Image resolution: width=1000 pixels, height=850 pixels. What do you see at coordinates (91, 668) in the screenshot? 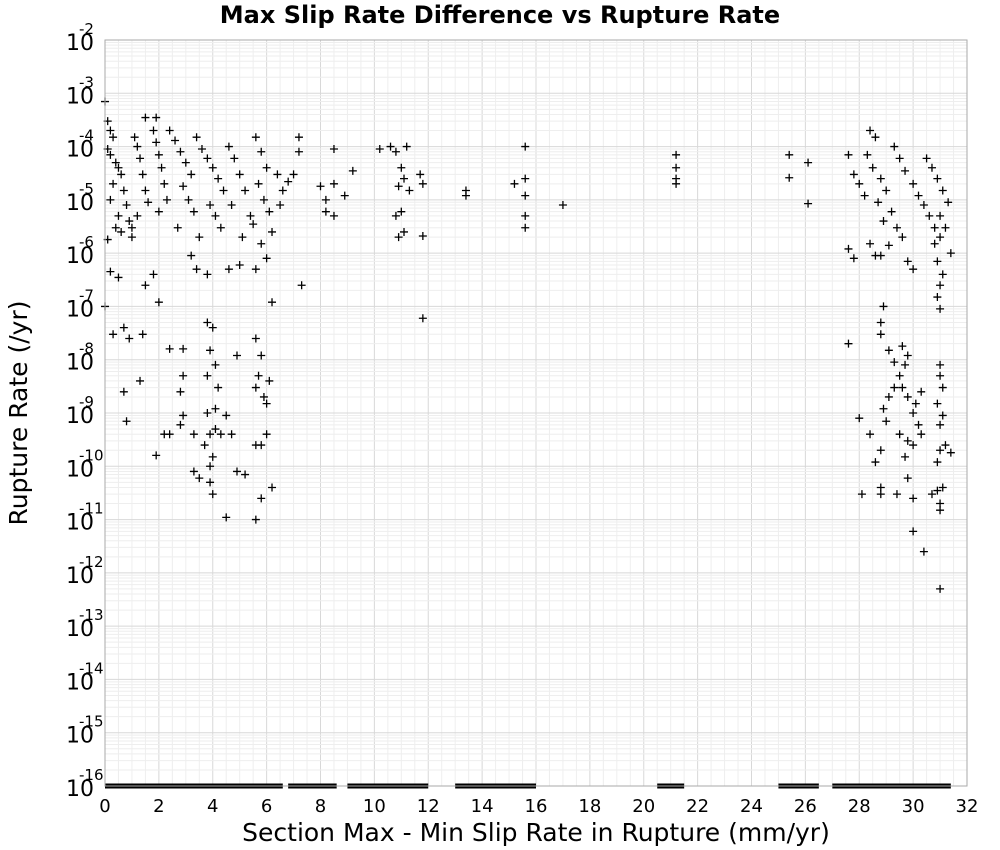
I see `y-tick-label-exponent: -14` at bounding box center [91, 668].